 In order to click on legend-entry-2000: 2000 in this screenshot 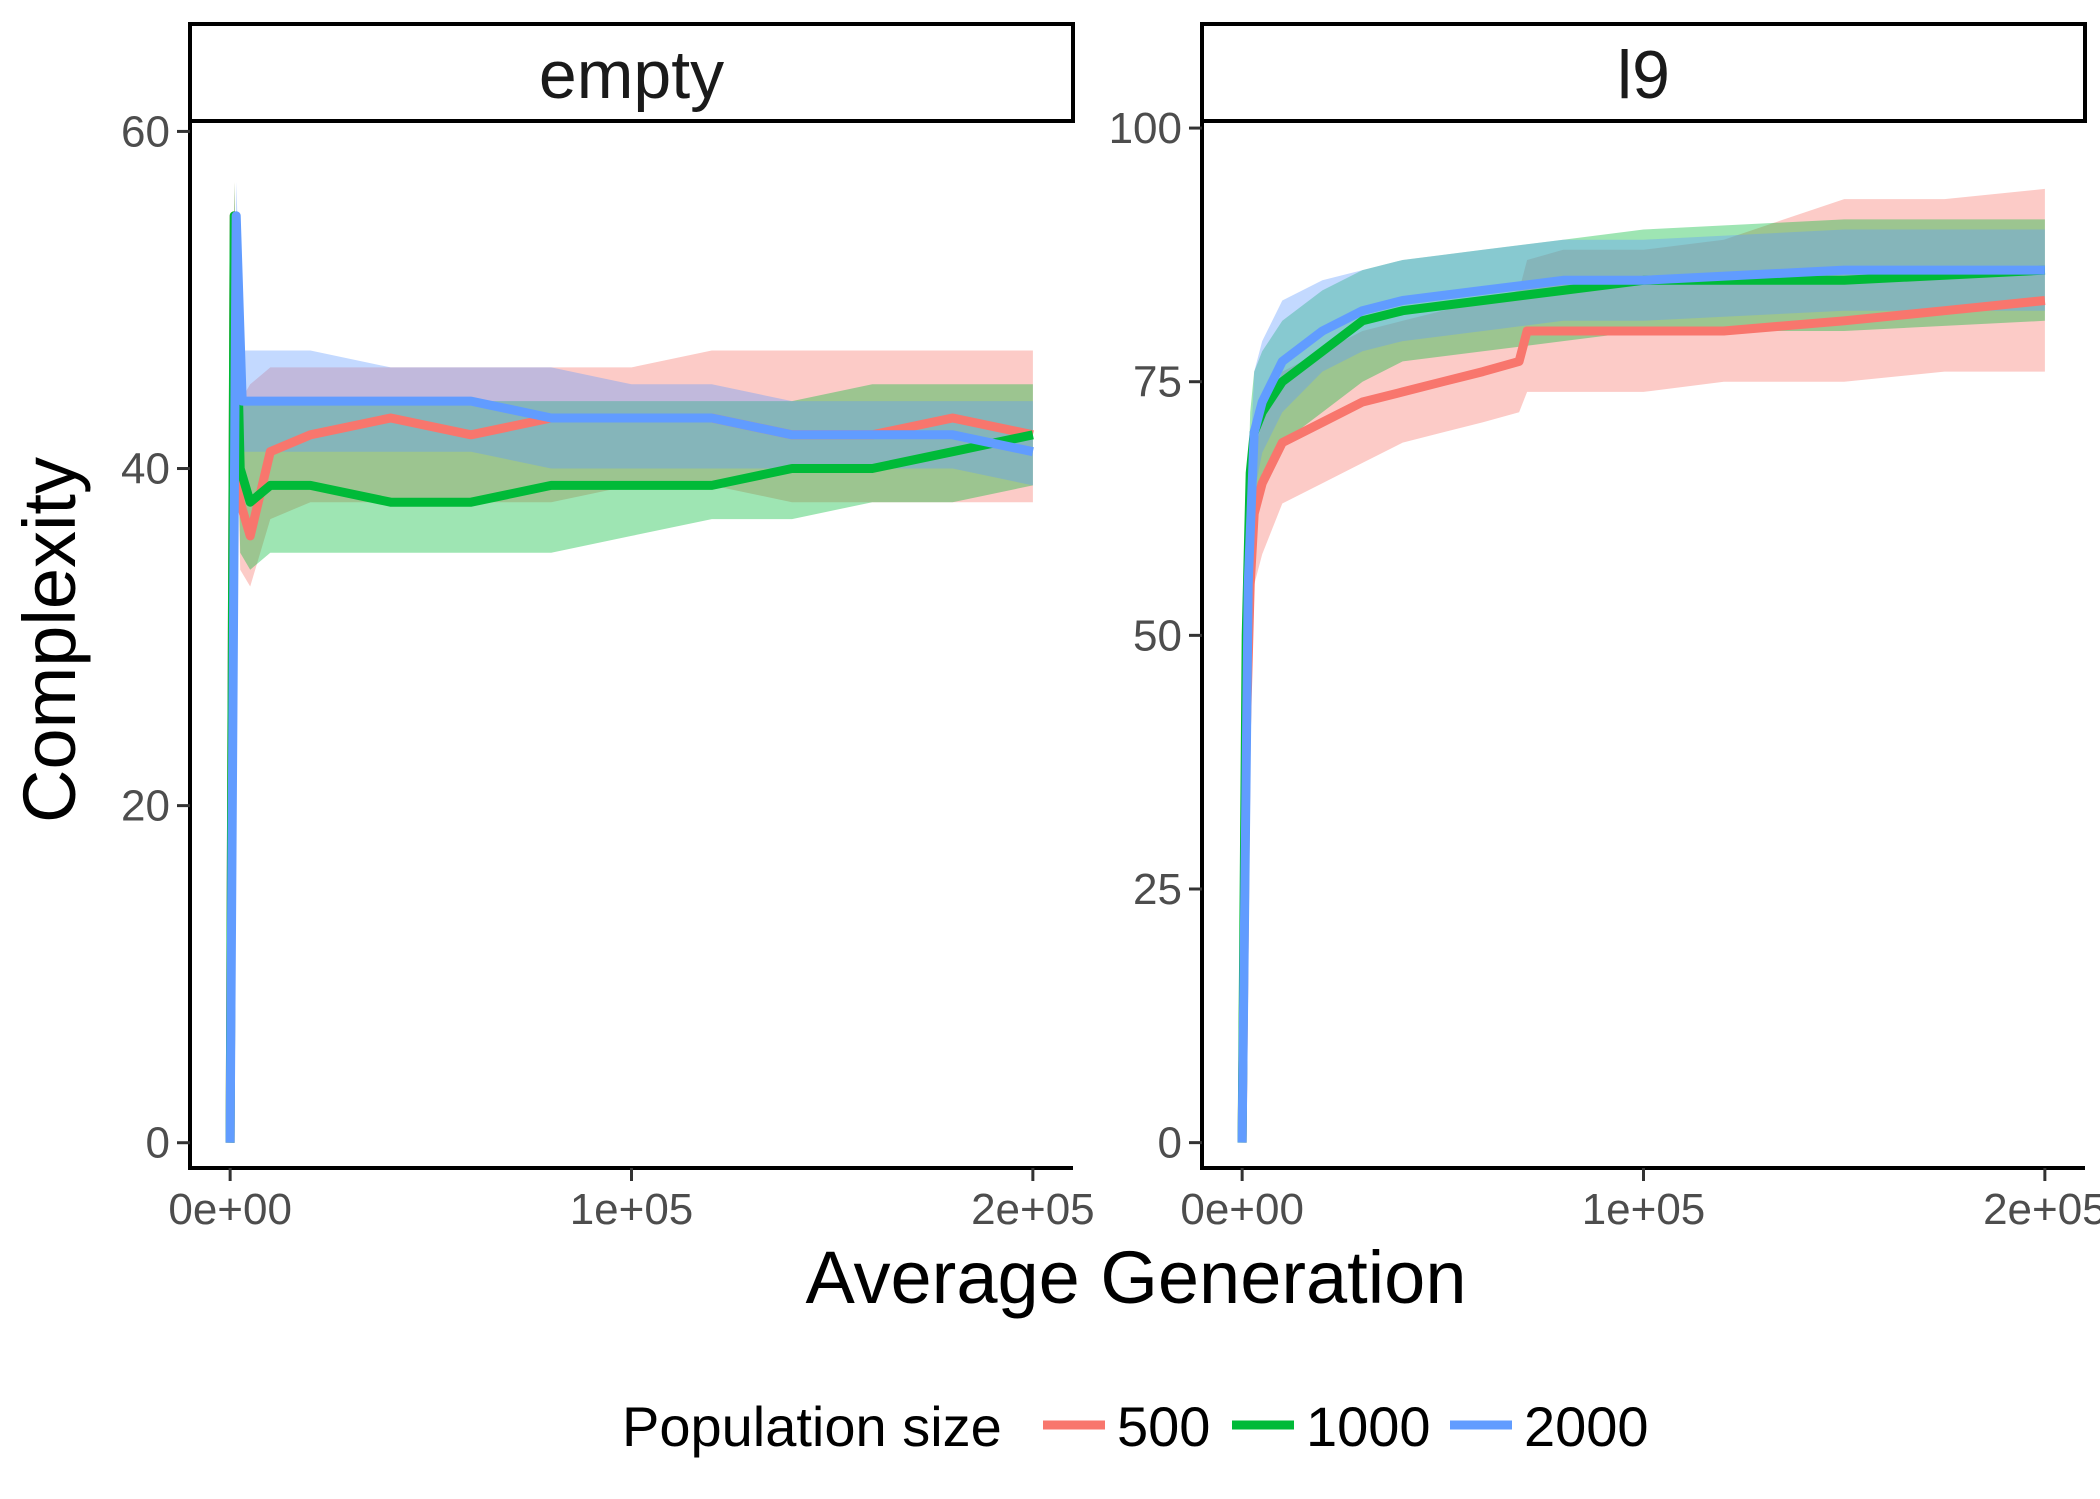, I will do `click(1549, 1426)`.